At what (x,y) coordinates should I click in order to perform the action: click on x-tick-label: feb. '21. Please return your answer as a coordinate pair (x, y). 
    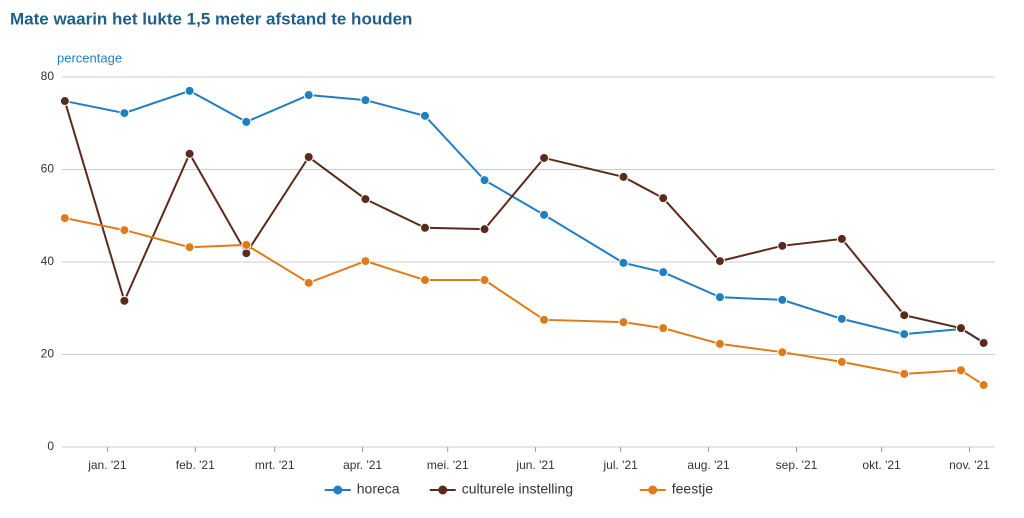
    Looking at the image, I should click on (195, 465).